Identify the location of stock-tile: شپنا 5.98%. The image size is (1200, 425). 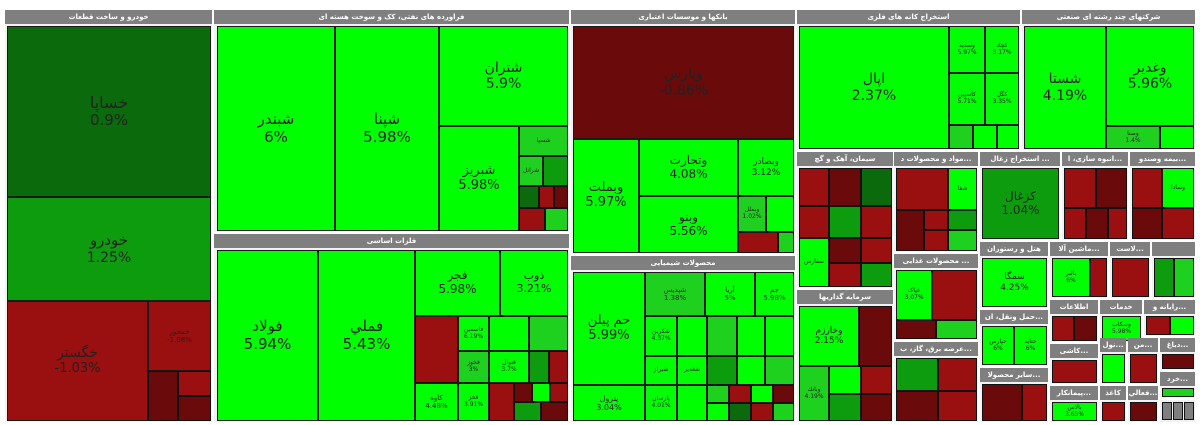
(387, 128).